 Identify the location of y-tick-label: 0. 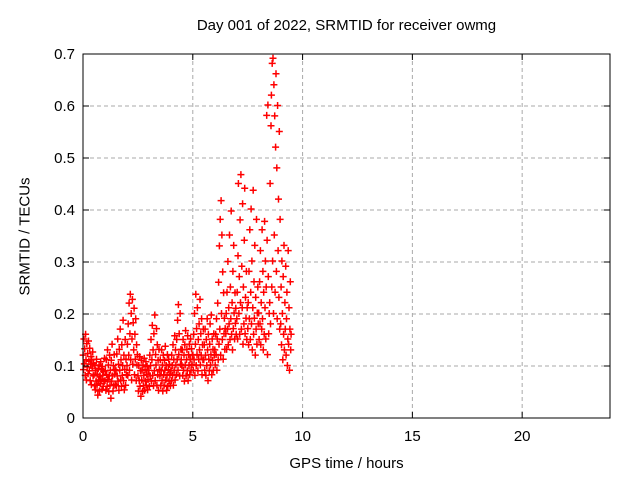
(71, 418).